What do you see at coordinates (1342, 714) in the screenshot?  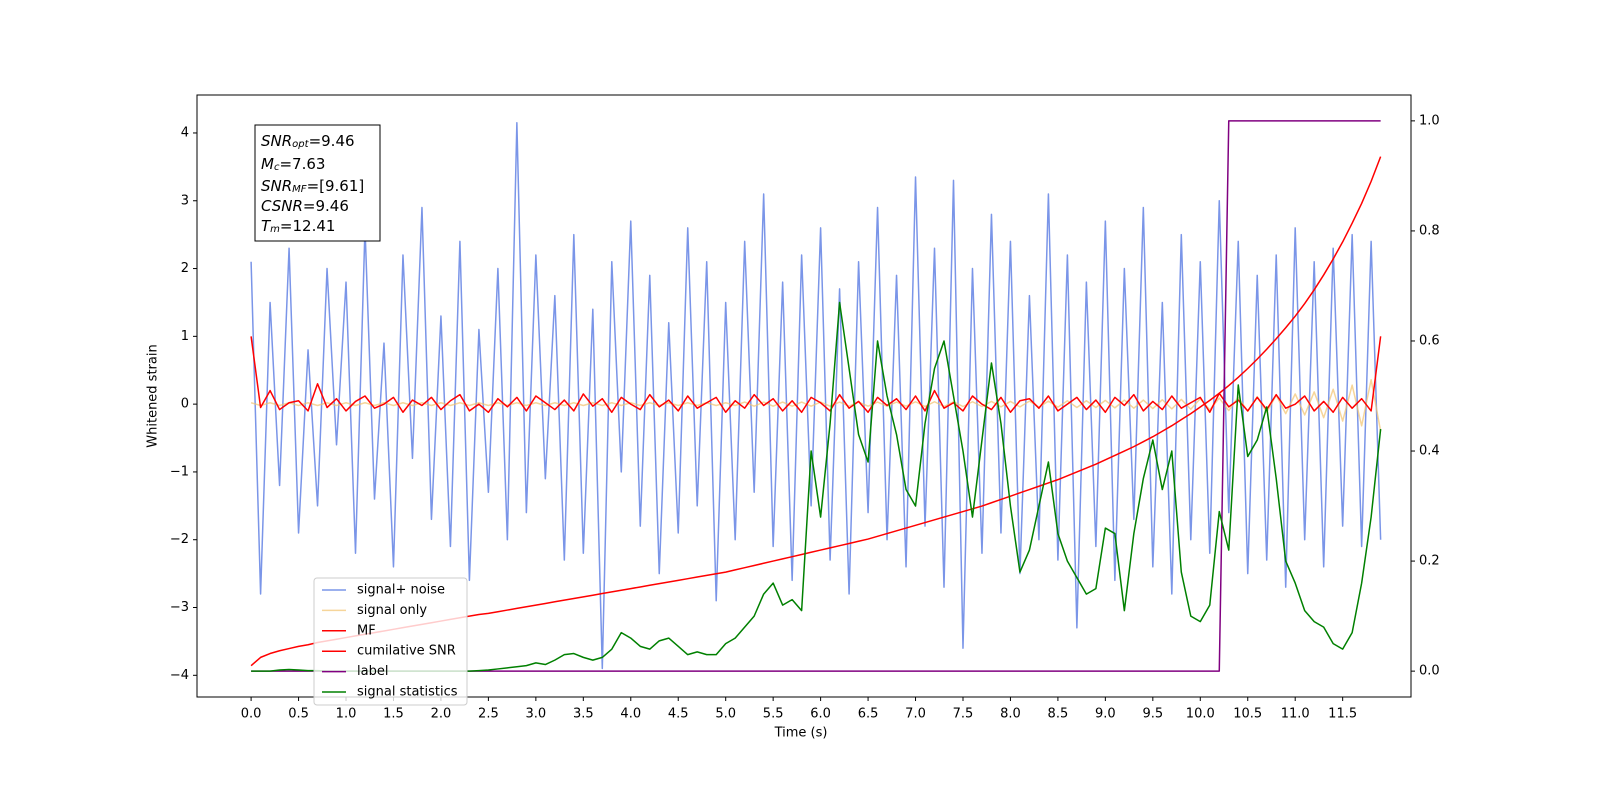 I see `x-tick-label: 11.5` at bounding box center [1342, 714].